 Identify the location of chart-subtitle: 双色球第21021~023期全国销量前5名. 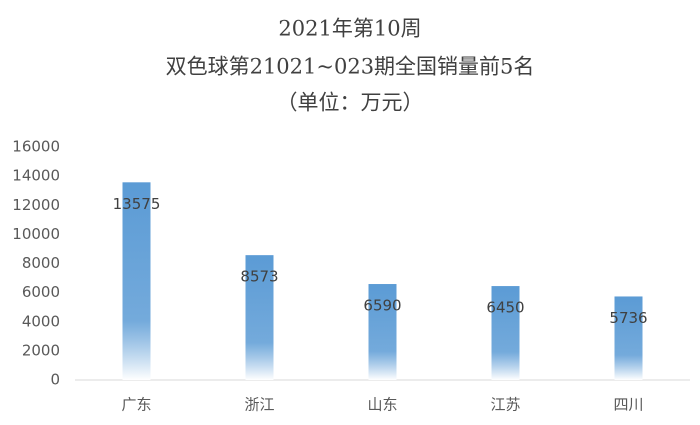
(350, 67).